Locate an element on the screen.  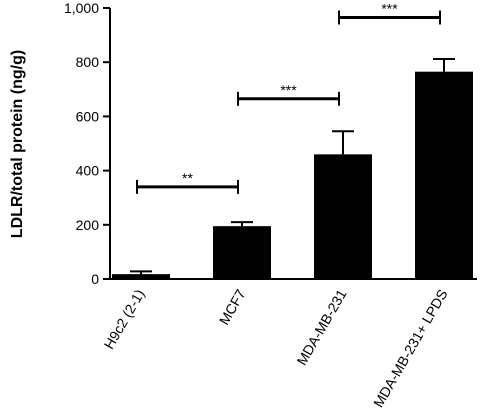
y-tick-label: 400 is located at coordinates (88, 171).